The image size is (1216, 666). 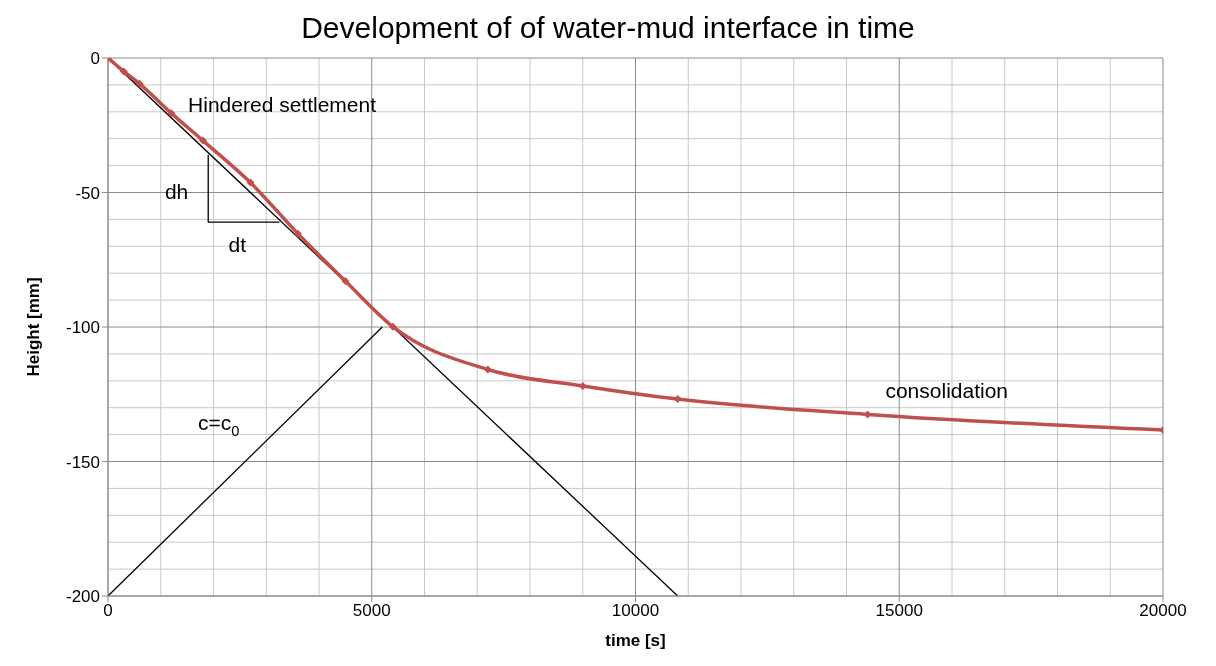 I want to click on y-tick-label: 0, so click(x=95, y=59).